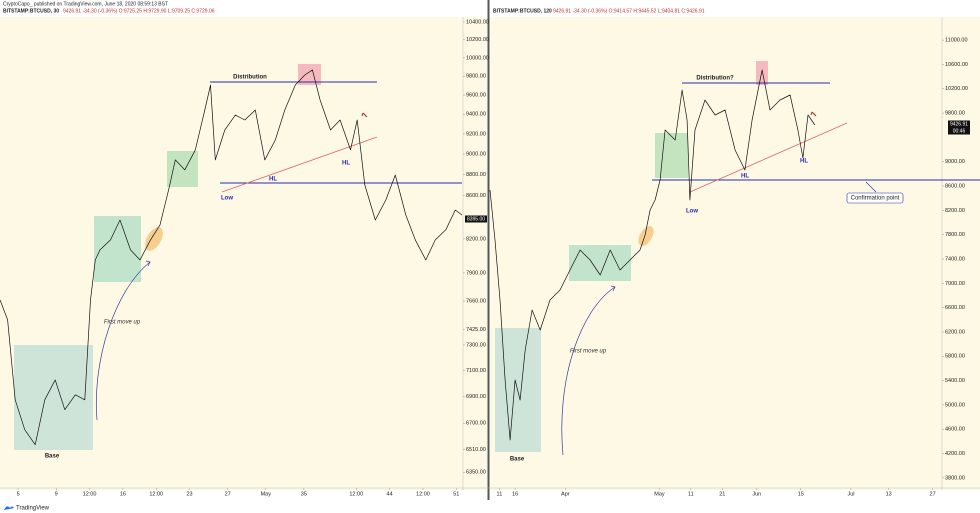  What do you see at coordinates (871, 187) in the screenshot?
I see `callout-line` at bounding box center [871, 187].